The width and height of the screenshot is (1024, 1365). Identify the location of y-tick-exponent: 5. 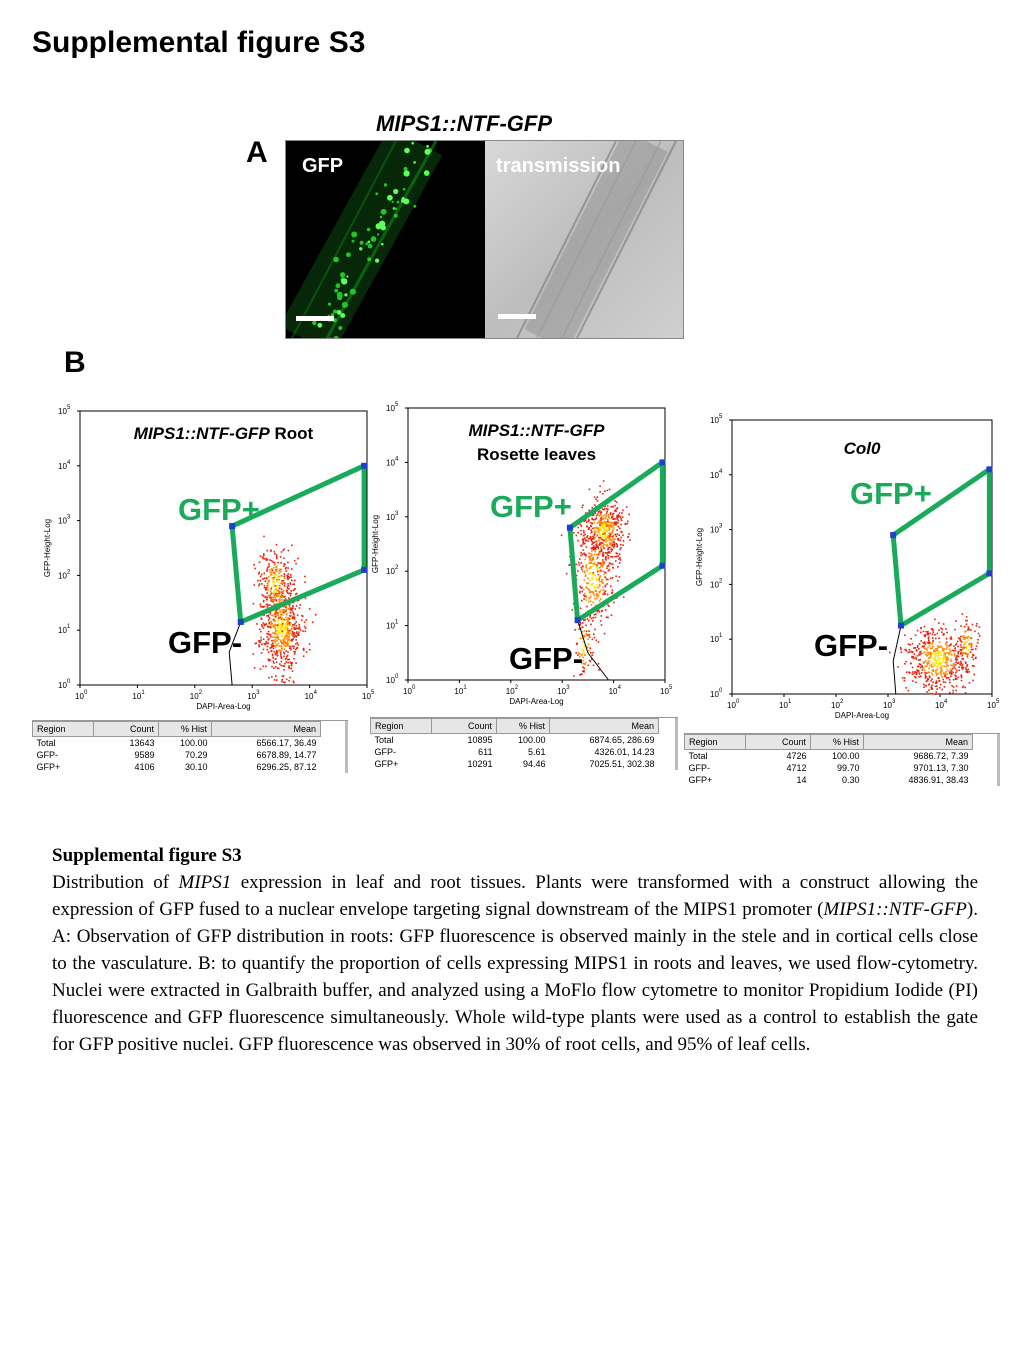
(721, 417).